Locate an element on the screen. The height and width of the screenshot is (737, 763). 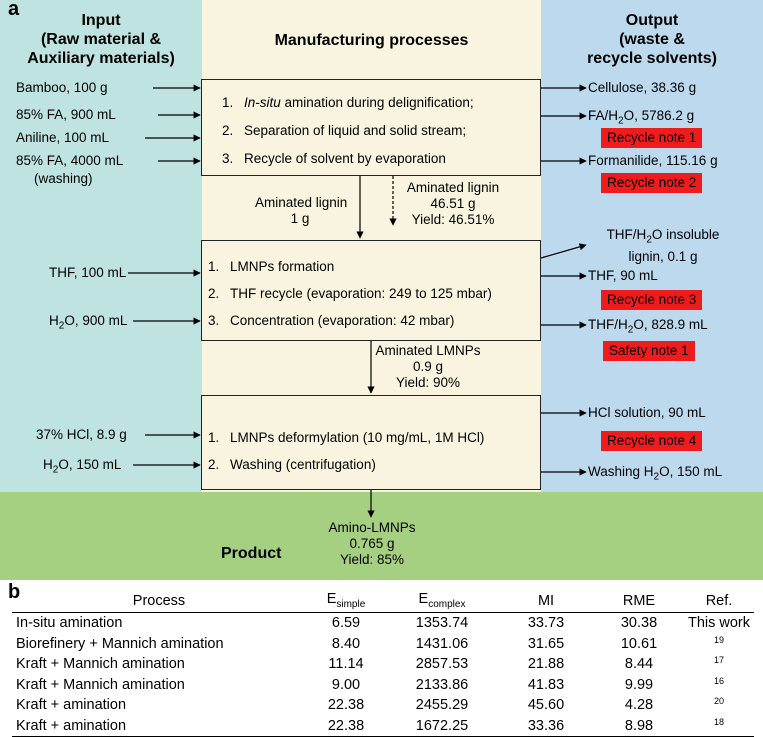
text-part: H is located at coordinates (54, 320).